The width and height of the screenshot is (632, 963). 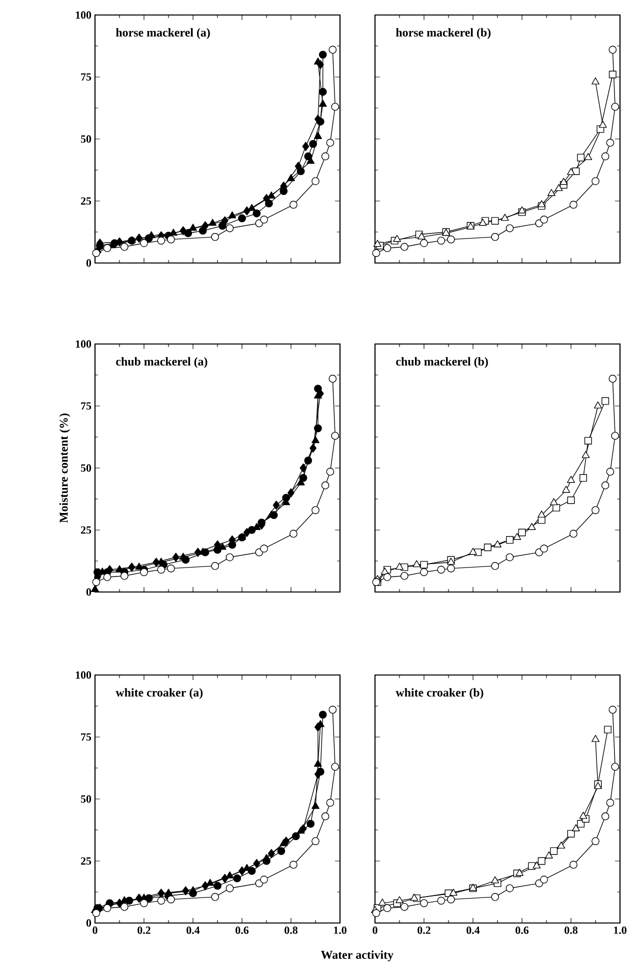 I want to click on y-axis-title: Moisture content (%), so click(x=64, y=468).